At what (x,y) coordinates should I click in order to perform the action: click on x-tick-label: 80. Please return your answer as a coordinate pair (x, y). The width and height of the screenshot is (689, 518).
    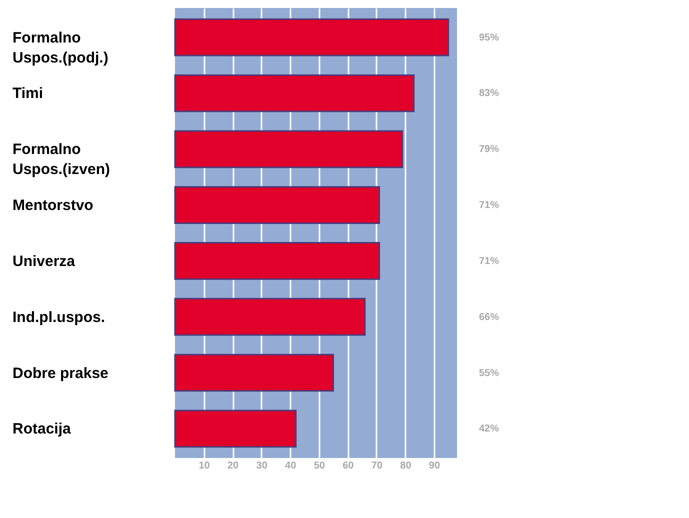
    Looking at the image, I should click on (406, 466).